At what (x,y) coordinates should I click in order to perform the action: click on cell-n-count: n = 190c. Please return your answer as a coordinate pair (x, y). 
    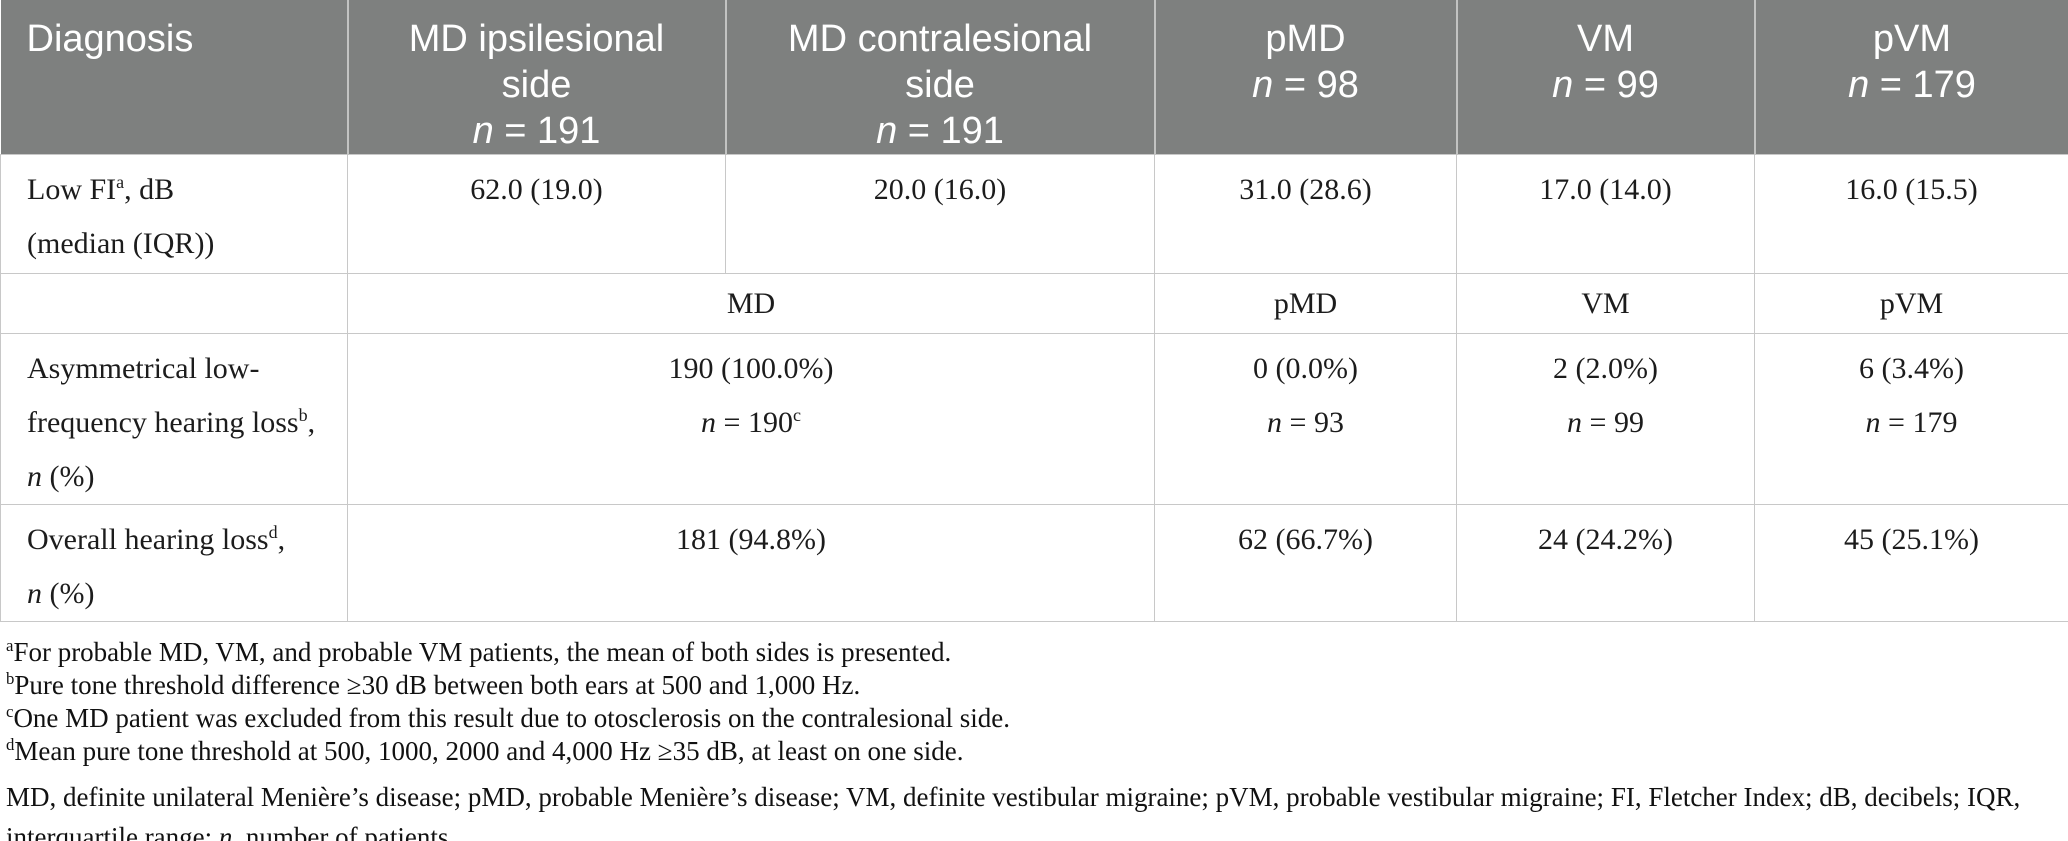
    Looking at the image, I should click on (751, 423).